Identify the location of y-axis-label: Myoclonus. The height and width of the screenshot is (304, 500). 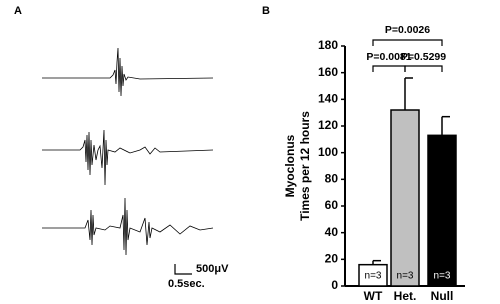
(290, 165).